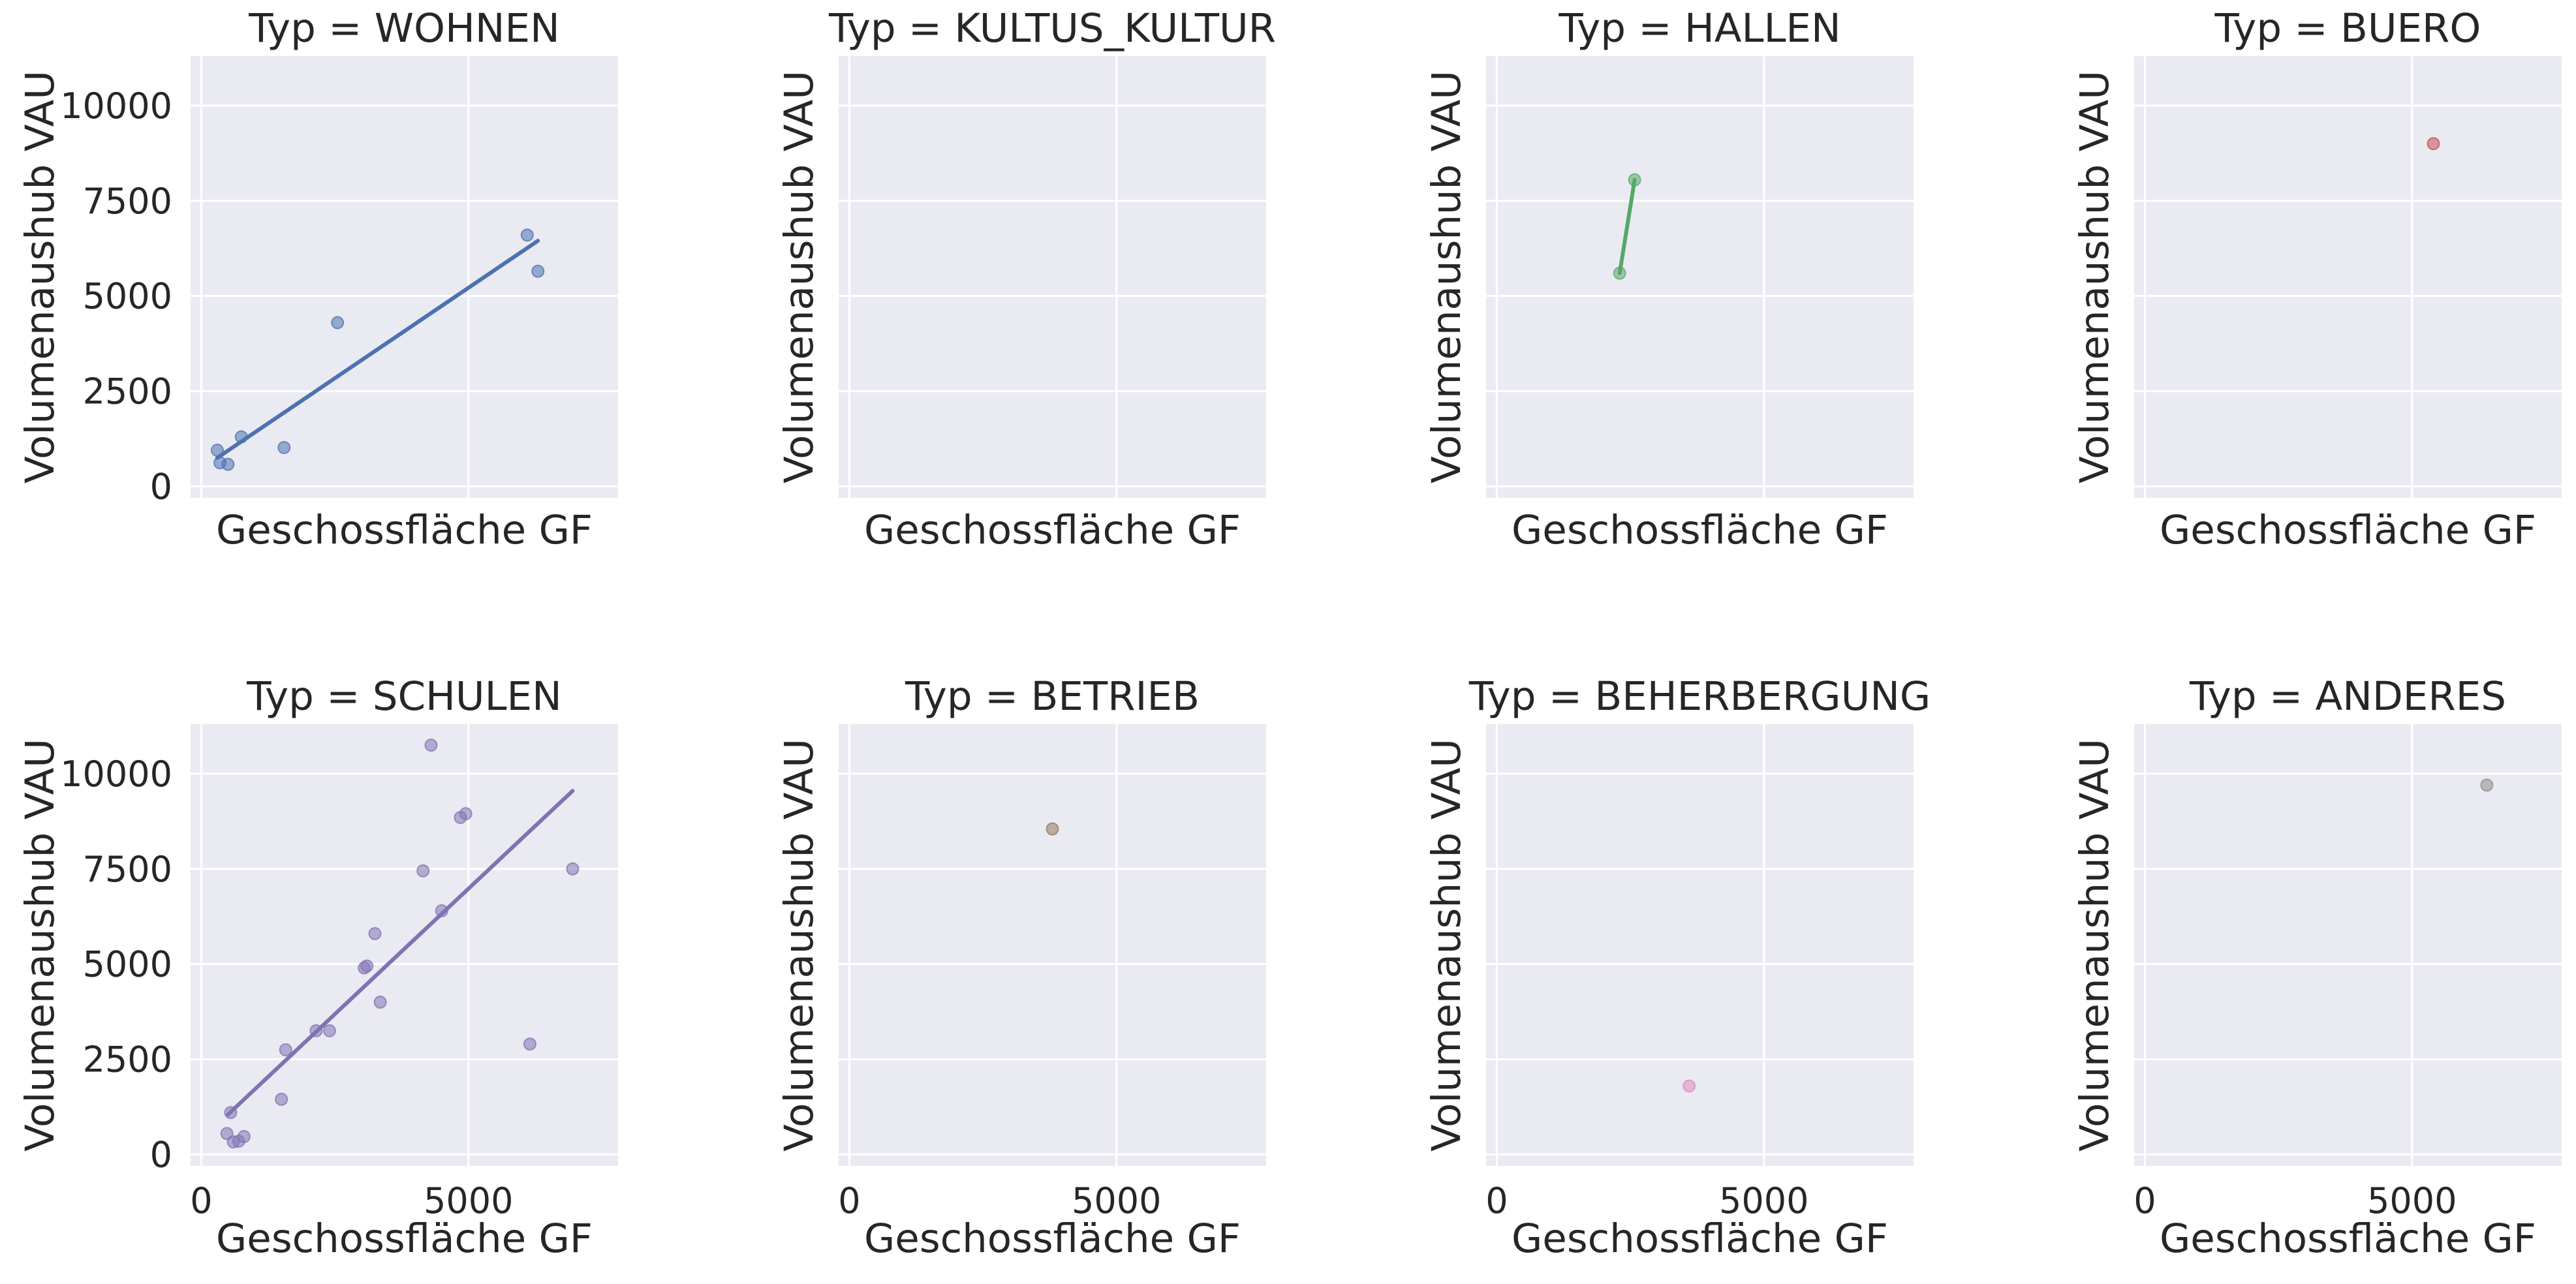 Image resolution: width=2576 pixels, height=1284 pixels. I want to click on facet-title: Typ = ANDERES, so click(2347, 696).